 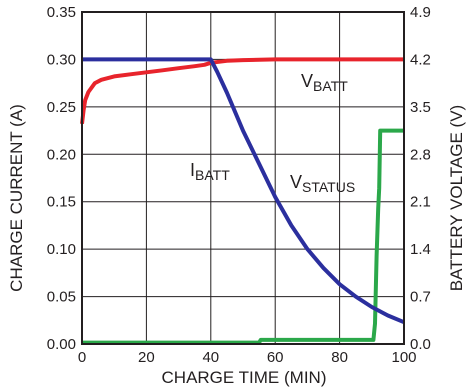 I want to click on left-y-tick-label: 0.10, so click(x=61, y=249).